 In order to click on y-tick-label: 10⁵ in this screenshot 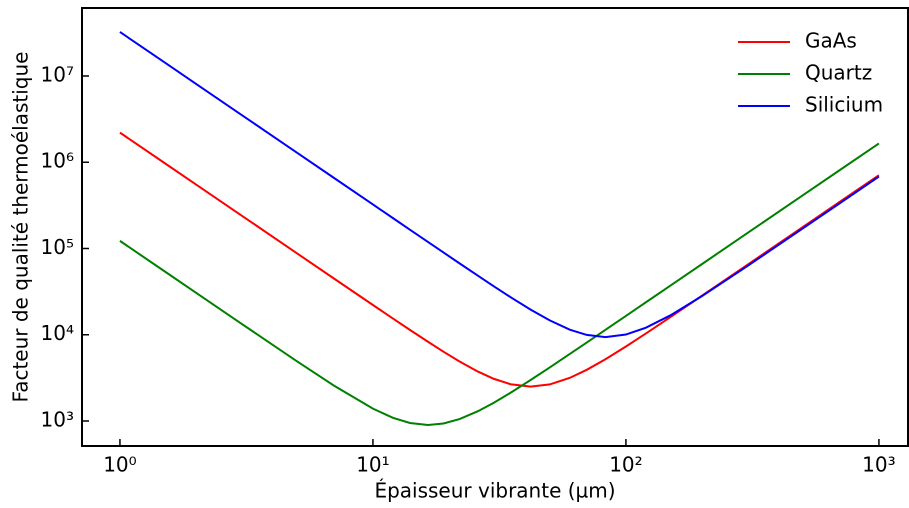, I will do `click(57, 247)`.